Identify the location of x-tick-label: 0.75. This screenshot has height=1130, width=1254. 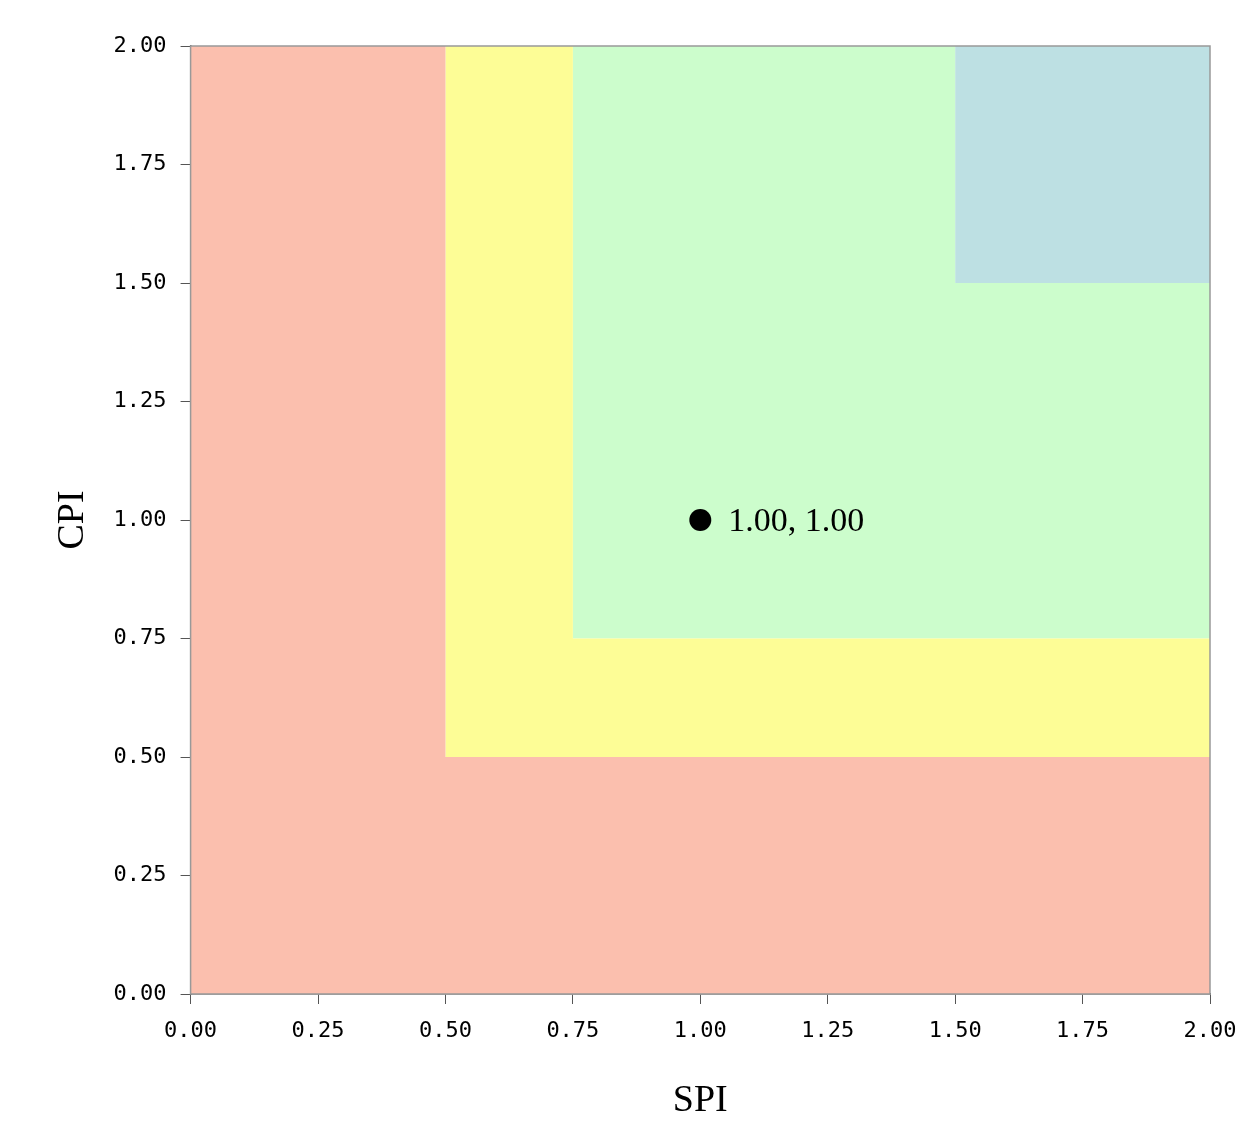
(573, 1029).